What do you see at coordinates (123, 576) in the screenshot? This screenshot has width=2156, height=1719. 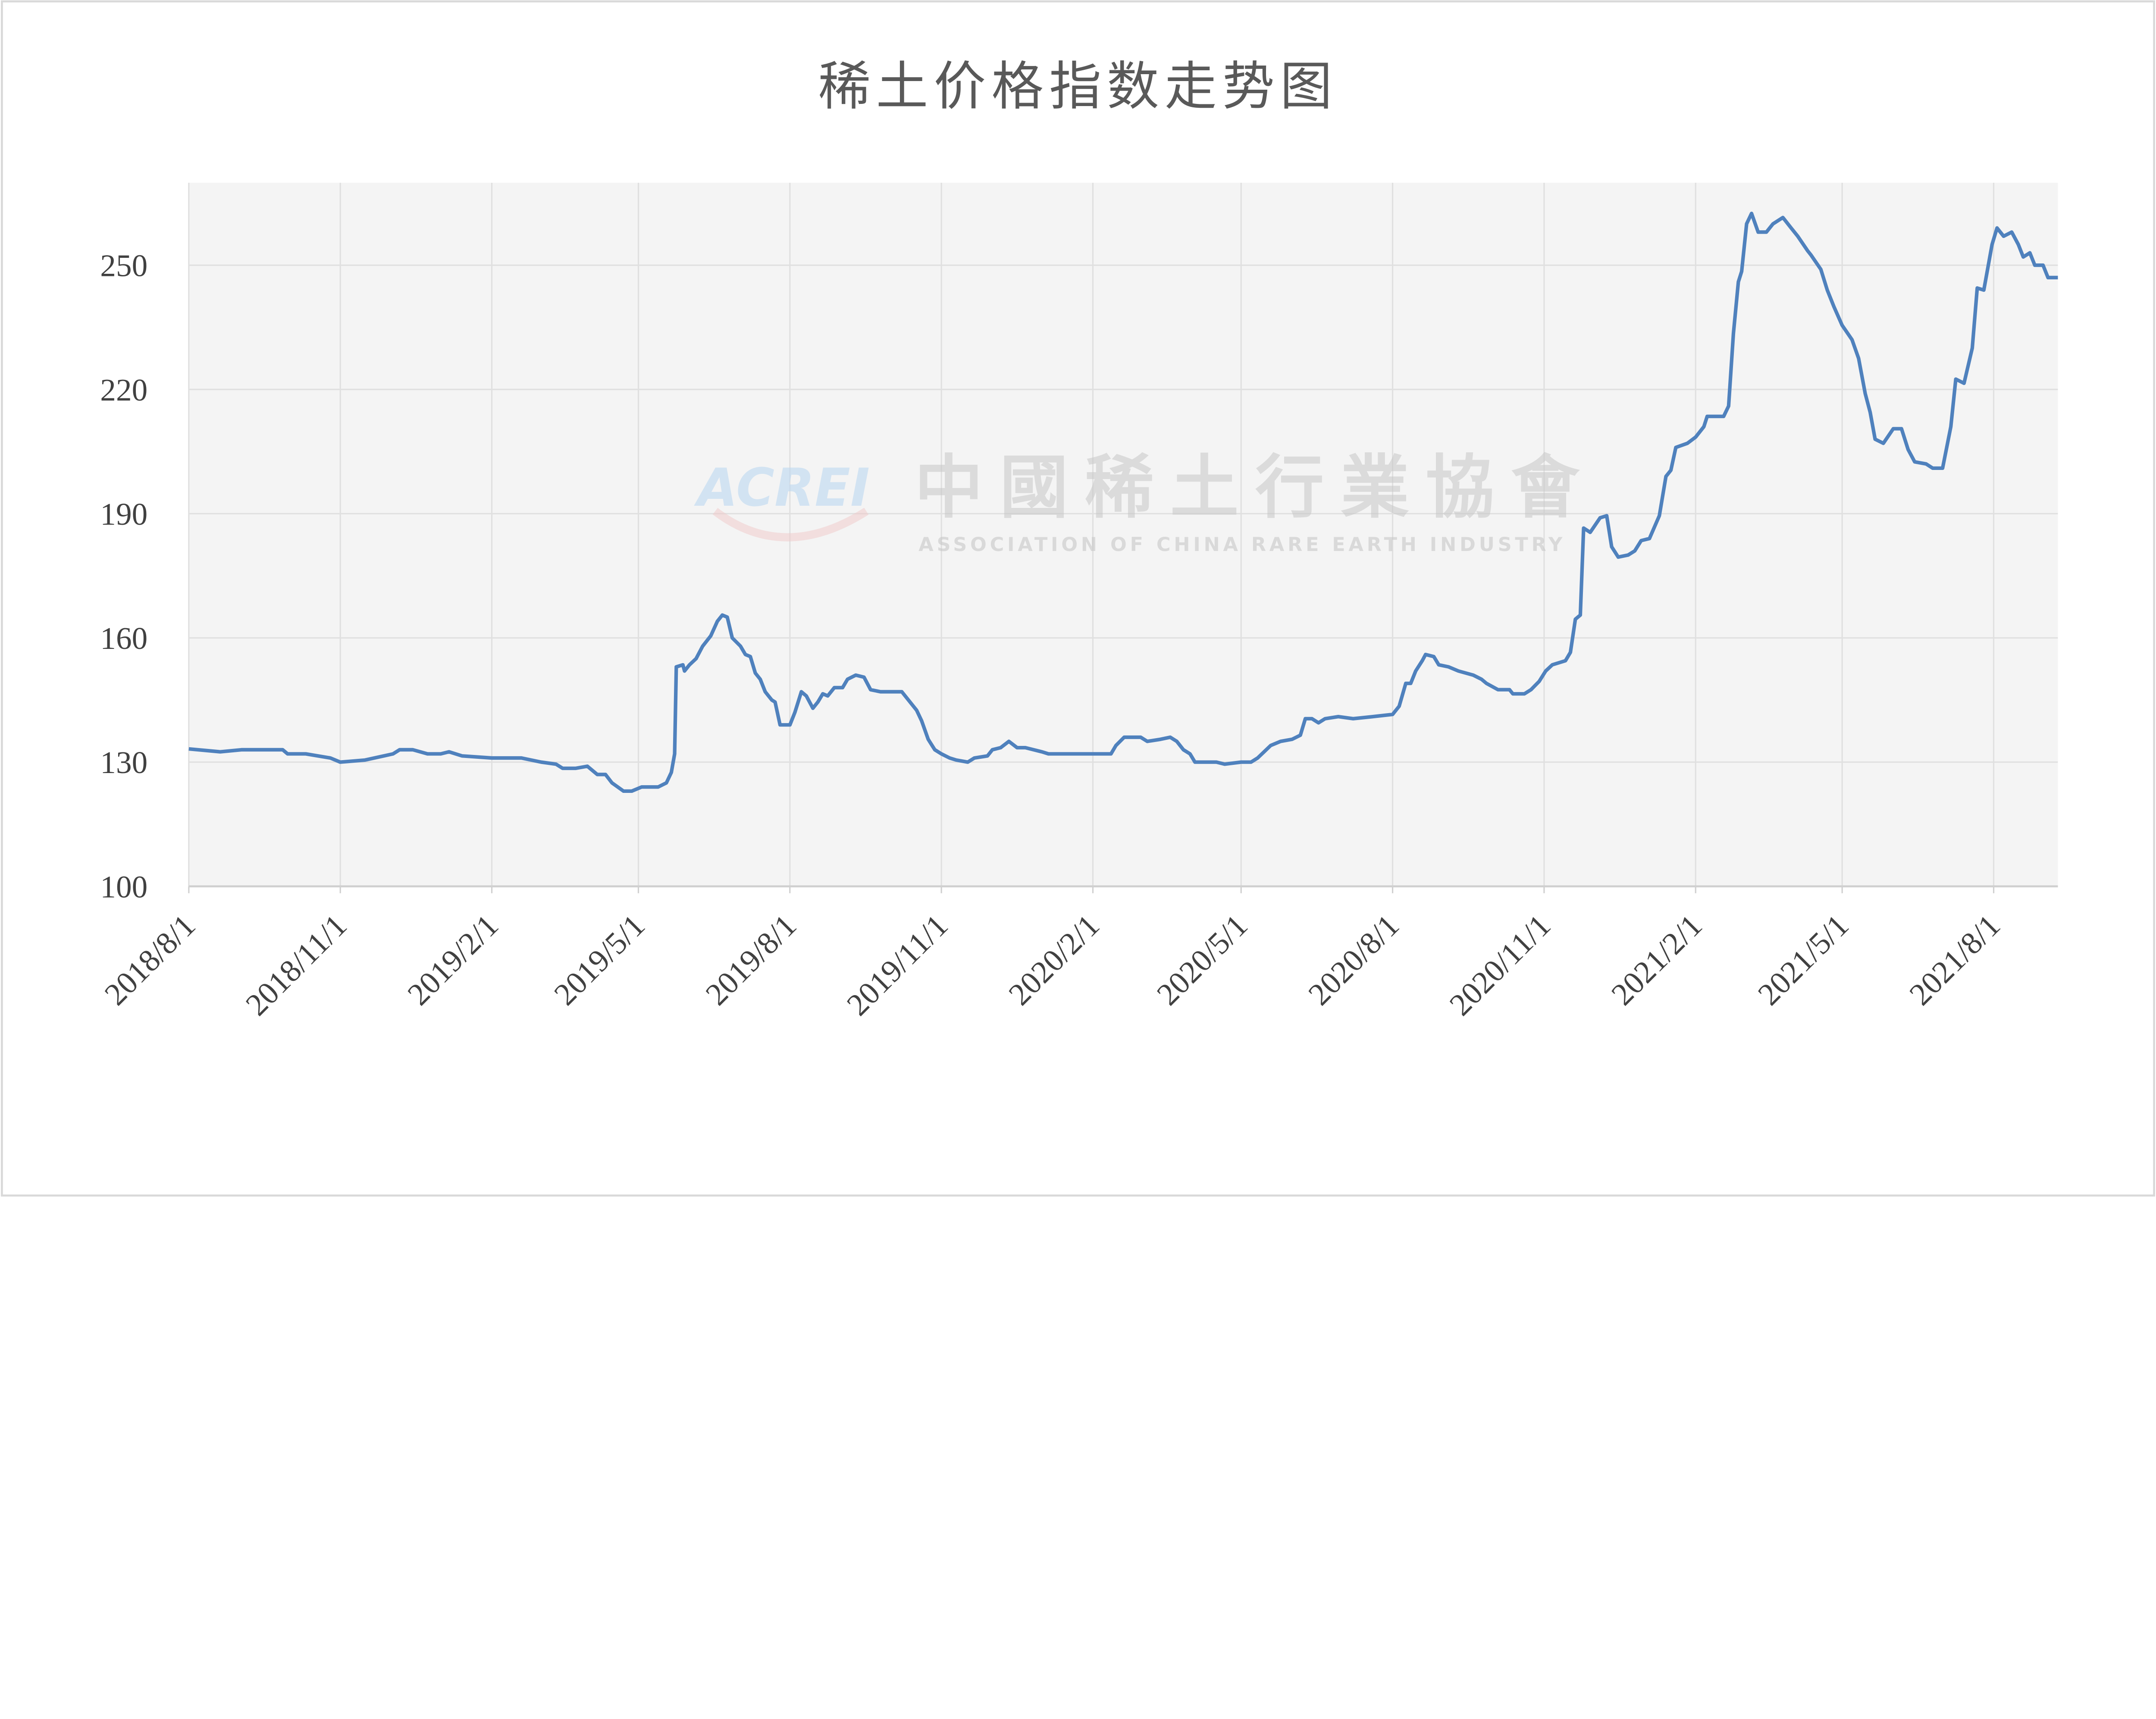 I see `y-axis: 100 130 160 190 220 250` at bounding box center [123, 576].